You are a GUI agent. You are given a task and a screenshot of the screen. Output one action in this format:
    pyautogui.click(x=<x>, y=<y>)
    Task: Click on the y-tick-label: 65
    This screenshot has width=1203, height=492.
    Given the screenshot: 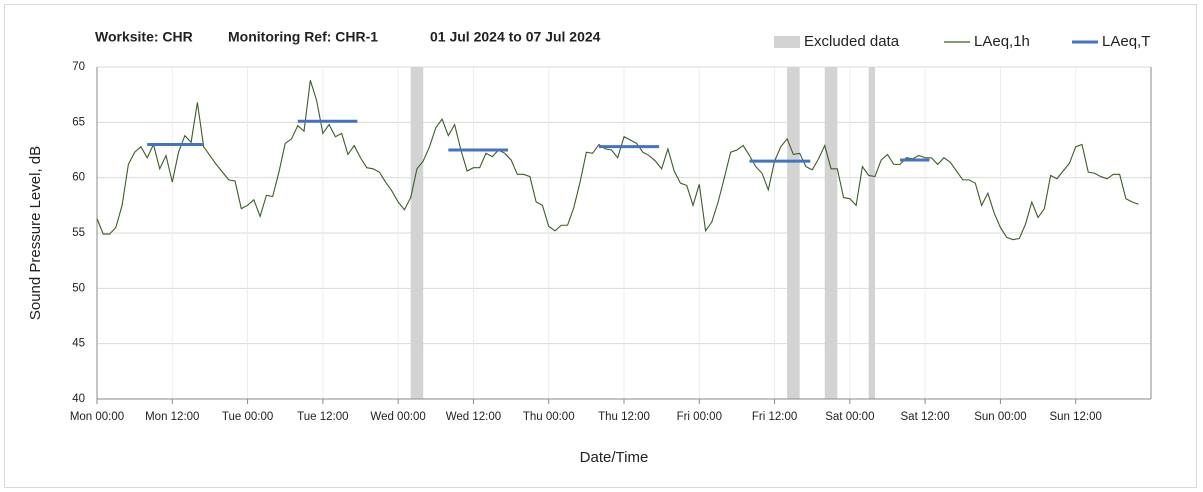 What is the action you would take?
    pyautogui.click(x=78, y=122)
    